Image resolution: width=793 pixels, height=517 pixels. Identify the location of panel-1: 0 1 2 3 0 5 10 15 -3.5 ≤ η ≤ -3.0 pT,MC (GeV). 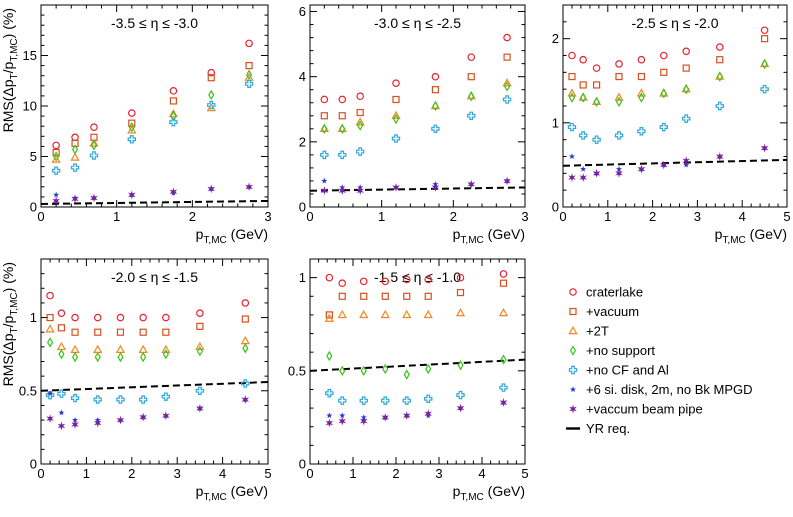
(147, 125).